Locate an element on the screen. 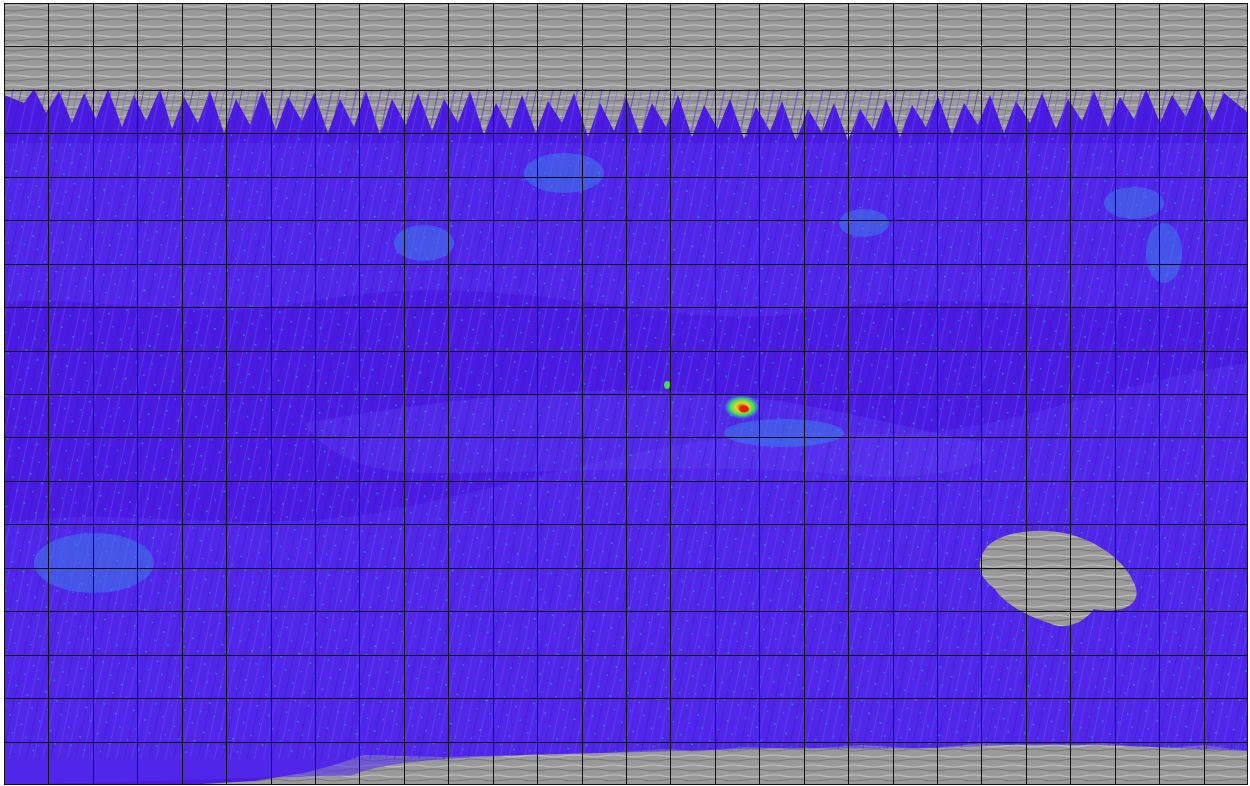 Image resolution: width=1250 pixels, height=786 pixels. hotspot-core is located at coordinates (744, 409).